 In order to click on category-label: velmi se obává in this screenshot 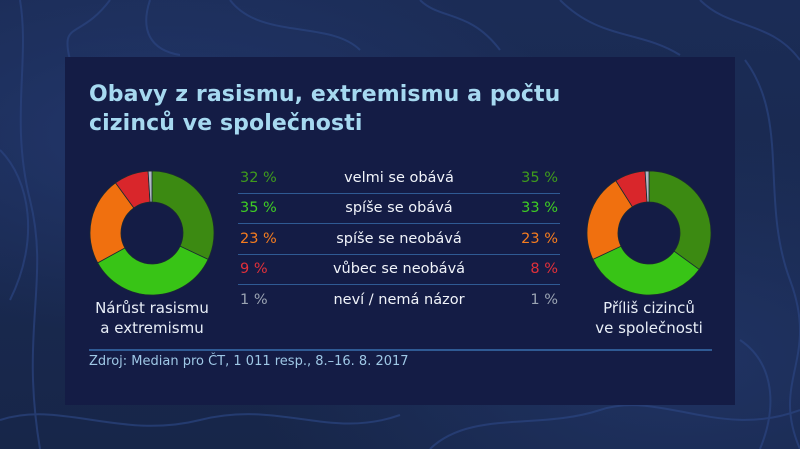, I will do `click(399, 177)`.